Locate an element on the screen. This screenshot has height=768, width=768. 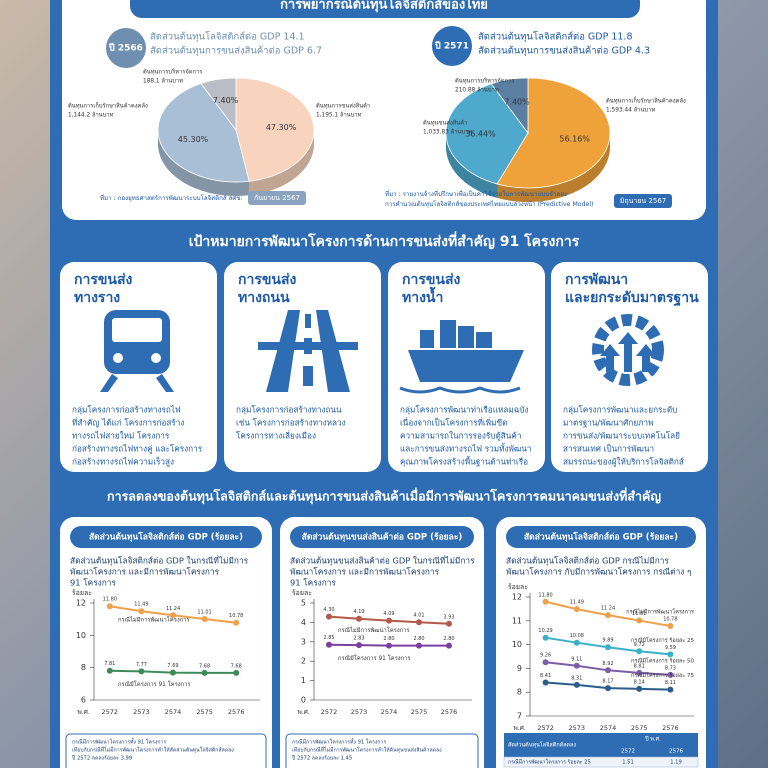
category-label: ต้นทุนการขนส่งสินค้า is located at coordinates (343, 106).